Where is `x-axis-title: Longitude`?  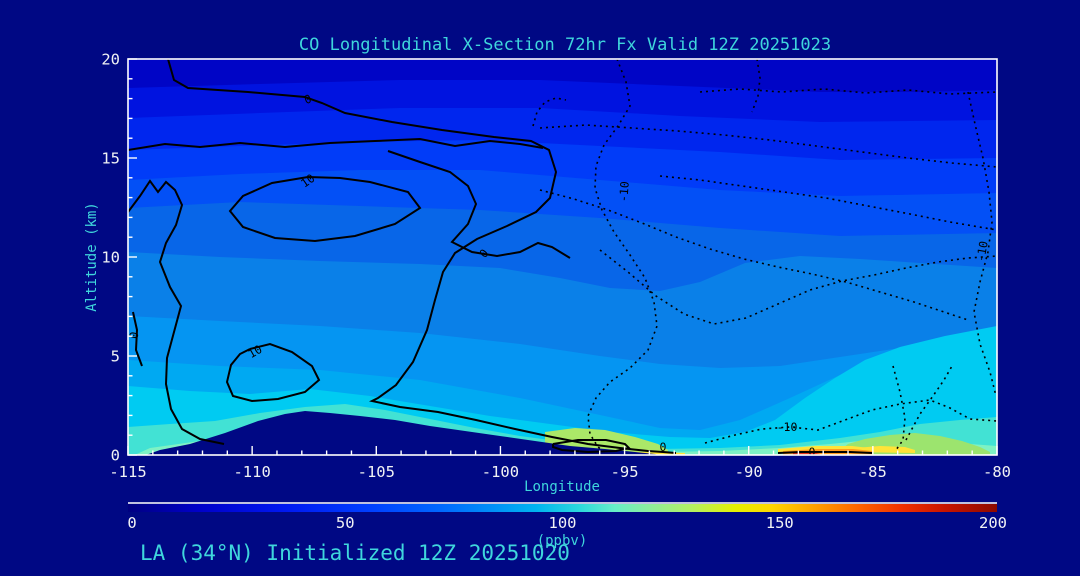 x-axis-title: Longitude is located at coordinates (562, 487).